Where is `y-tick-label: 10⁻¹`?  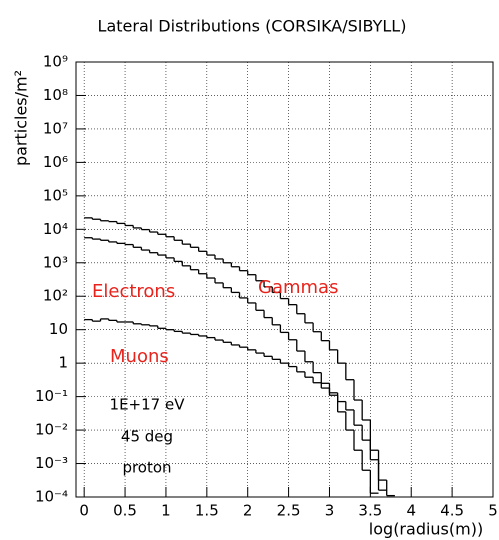 y-tick-label: 10⁻¹ is located at coordinates (51, 396).